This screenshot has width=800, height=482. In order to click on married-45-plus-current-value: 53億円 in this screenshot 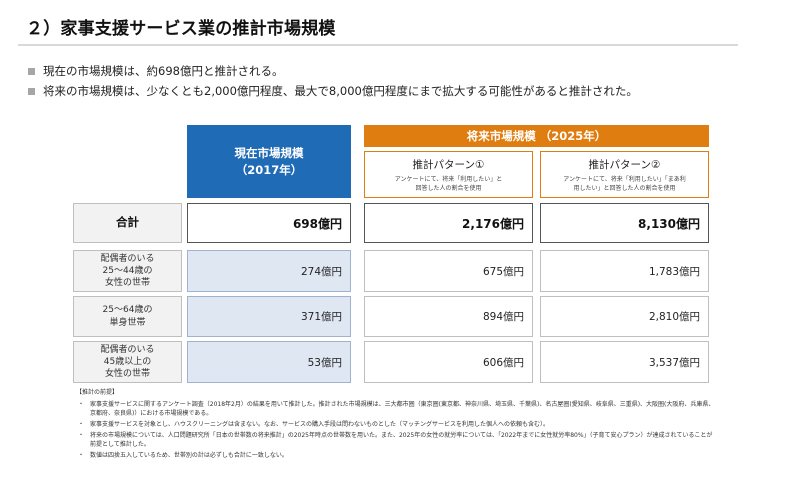, I will do `click(269, 362)`.